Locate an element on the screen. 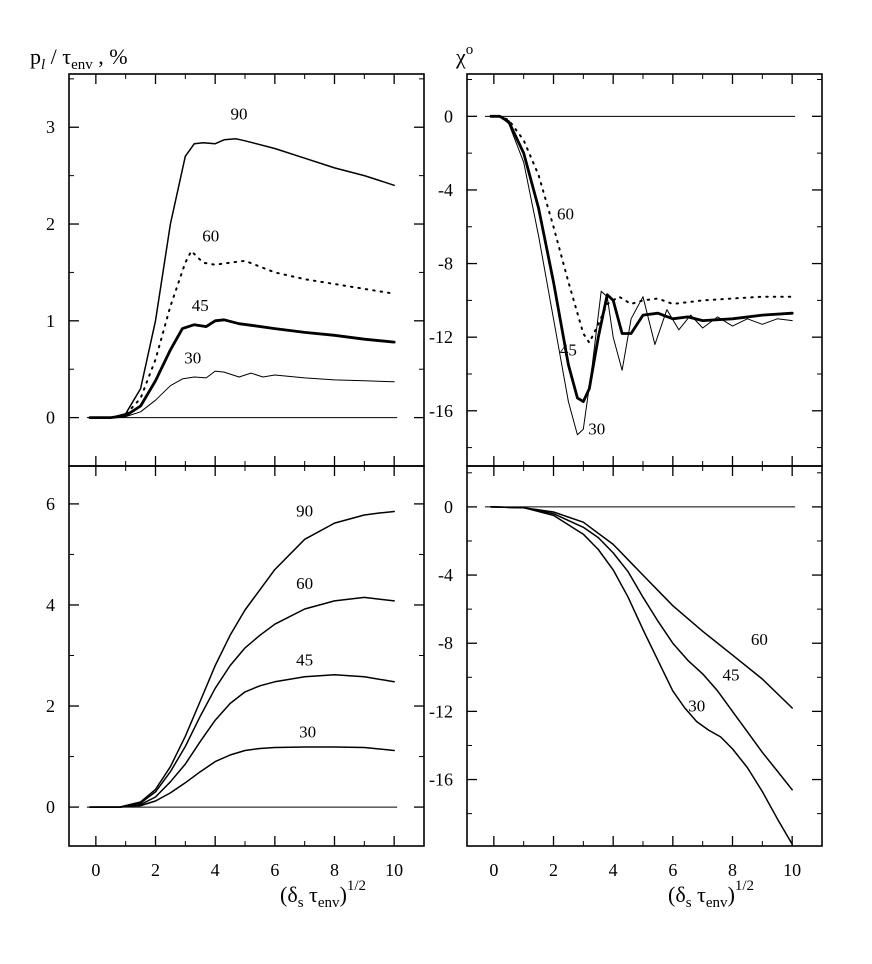 The height and width of the screenshot is (964, 872). y-tick-label: 6 is located at coordinates (50, 504).